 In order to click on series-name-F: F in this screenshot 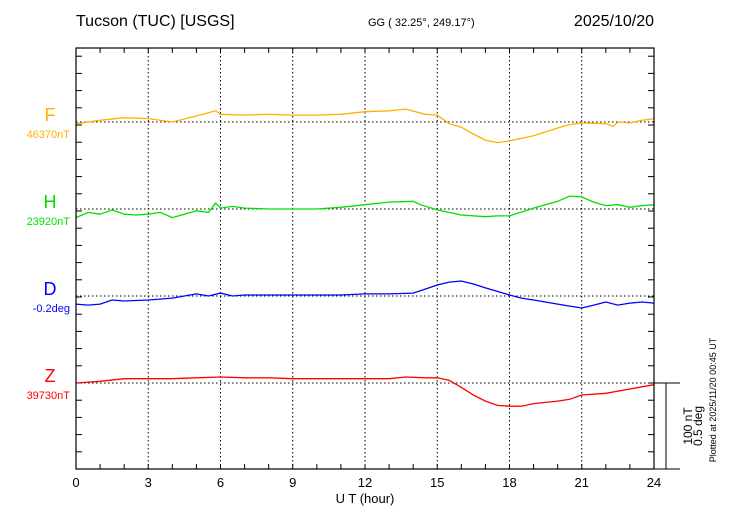, I will do `click(50, 115)`.